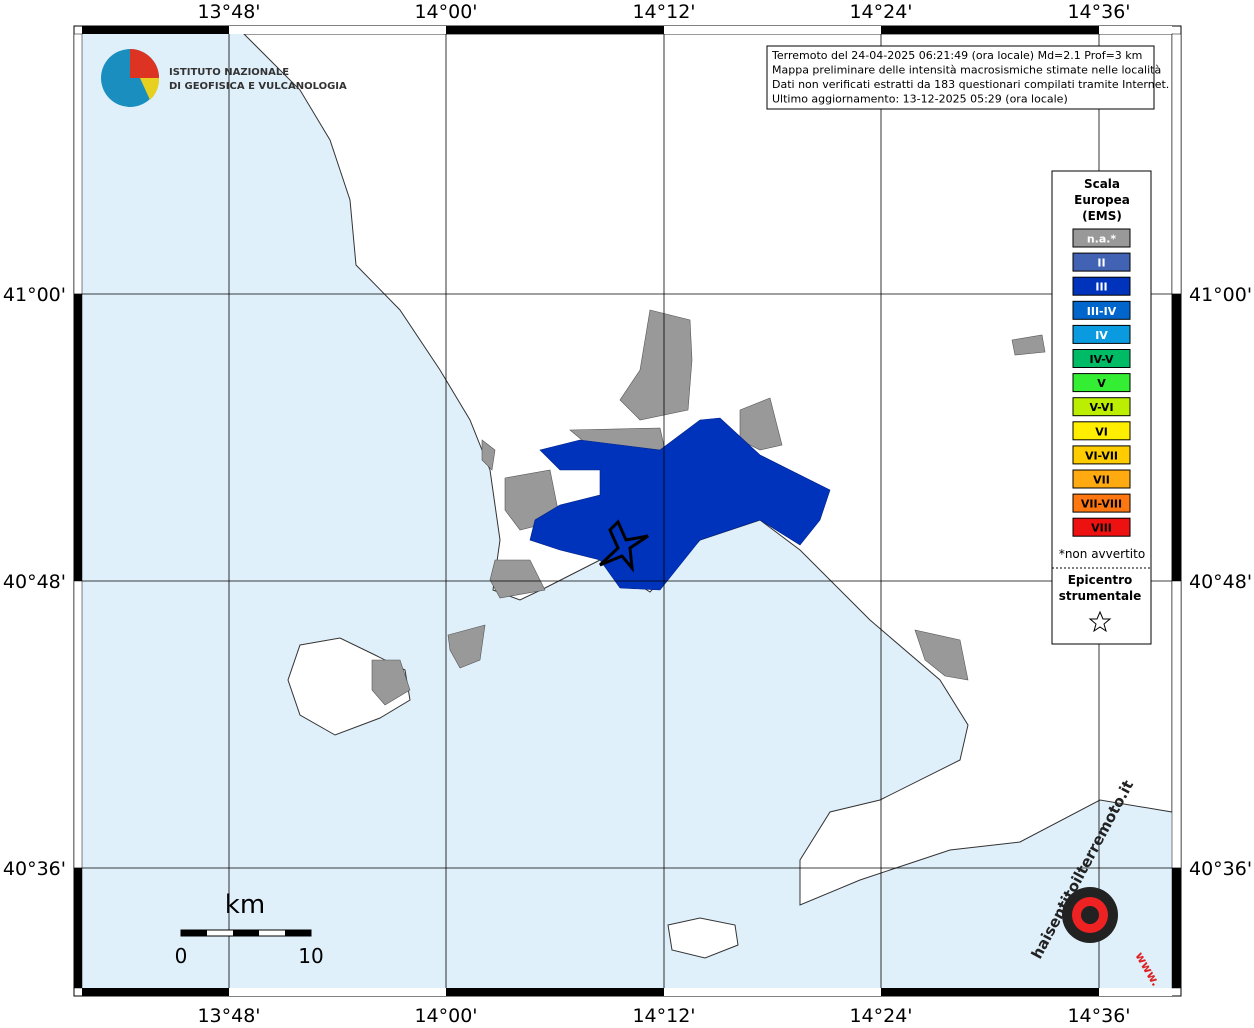 The image size is (1254, 1028). Describe the element at coordinates (1100, 580) in the screenshot. I see `legend-epicenter: Epicentro` at that location.